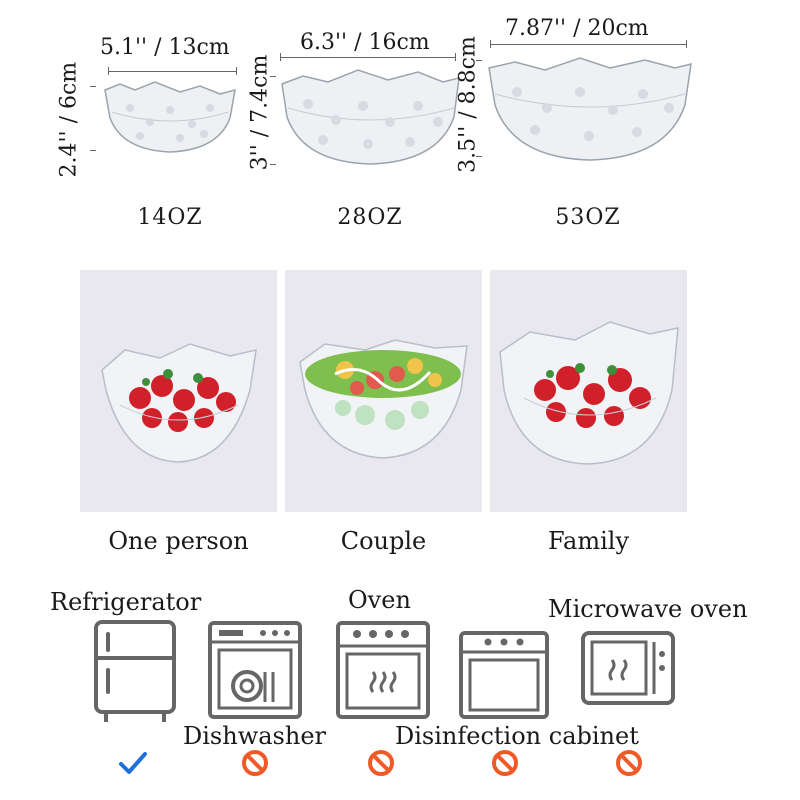  Describe the element at coordinates (383, 670) in the screenshot. I see `oven-icon` at that location.